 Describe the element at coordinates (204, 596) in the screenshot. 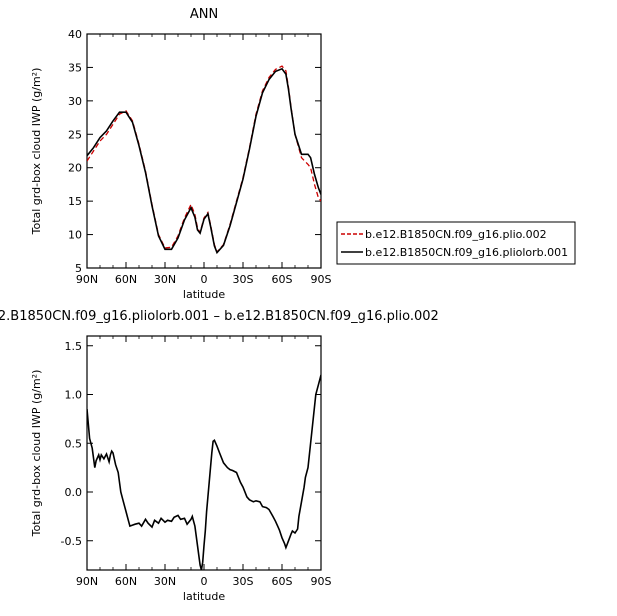

I see `chart2-x-axis-label: latitude` at that location.